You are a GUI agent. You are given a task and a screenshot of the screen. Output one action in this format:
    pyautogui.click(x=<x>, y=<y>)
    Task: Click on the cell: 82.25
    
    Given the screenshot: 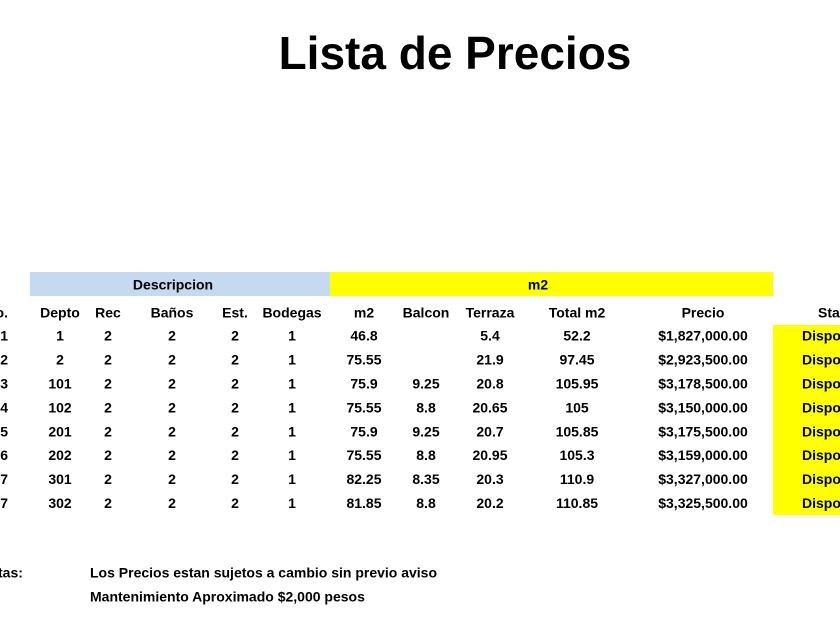 What is the action you would take?
    pyautogui.click(x=363, y=479)
    